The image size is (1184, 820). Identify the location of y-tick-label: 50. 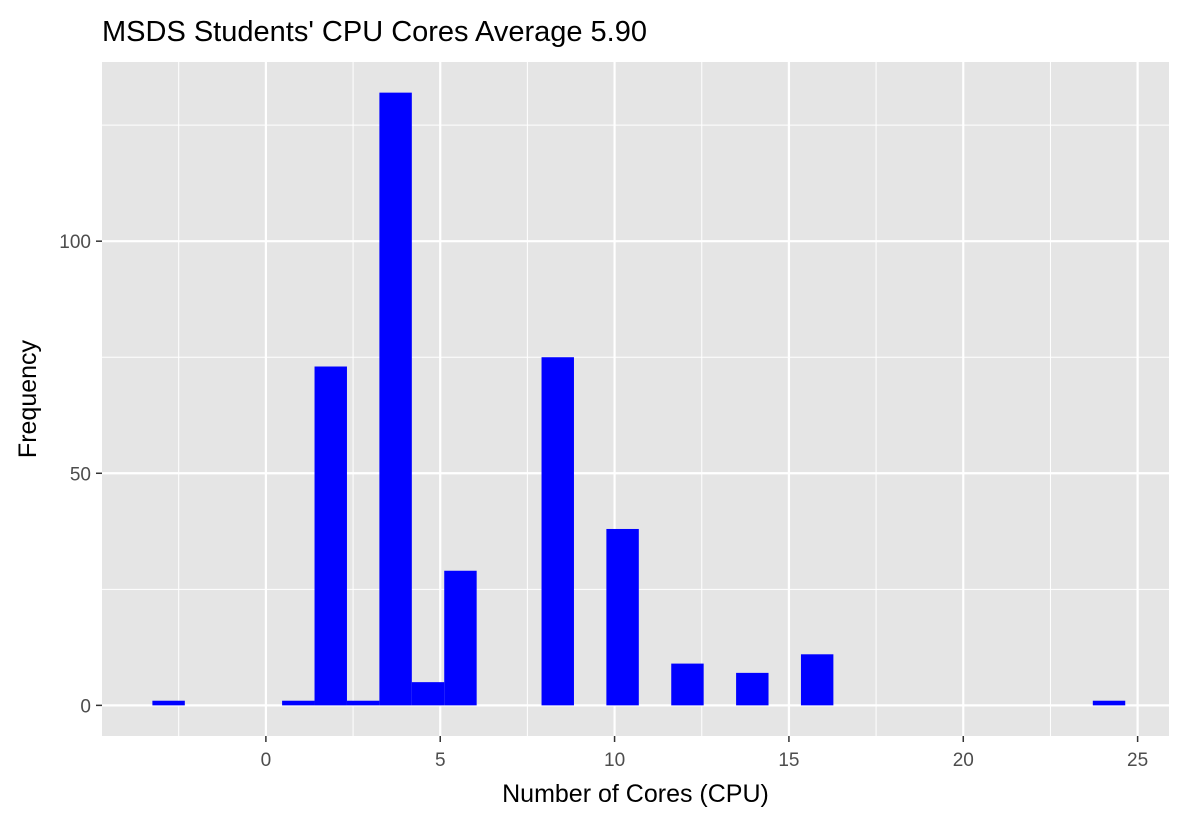
(80, 474).